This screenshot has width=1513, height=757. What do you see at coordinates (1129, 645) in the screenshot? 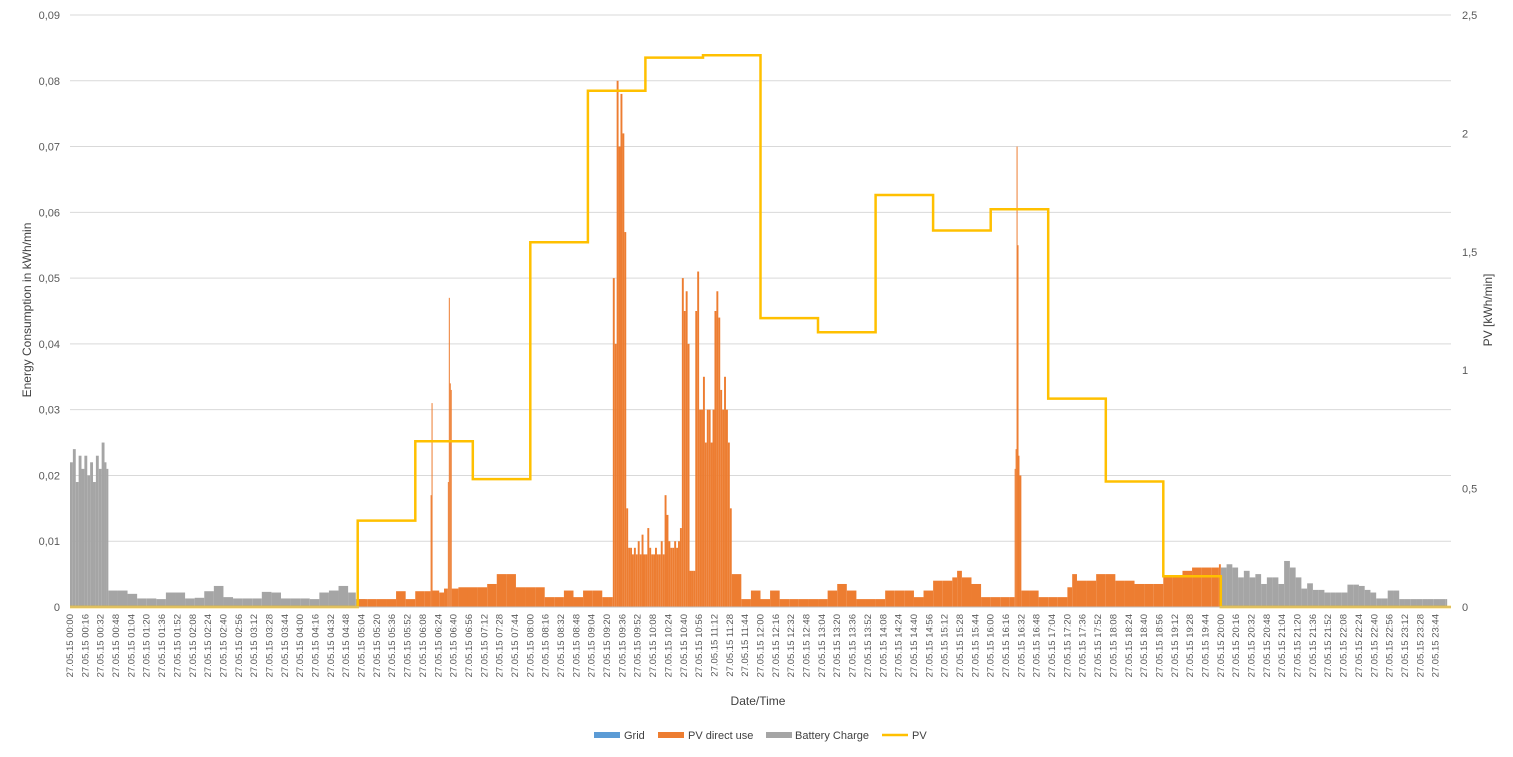
I see `x-tick-label: 27.05.15 18:24` at bounding box center [1129, 645].